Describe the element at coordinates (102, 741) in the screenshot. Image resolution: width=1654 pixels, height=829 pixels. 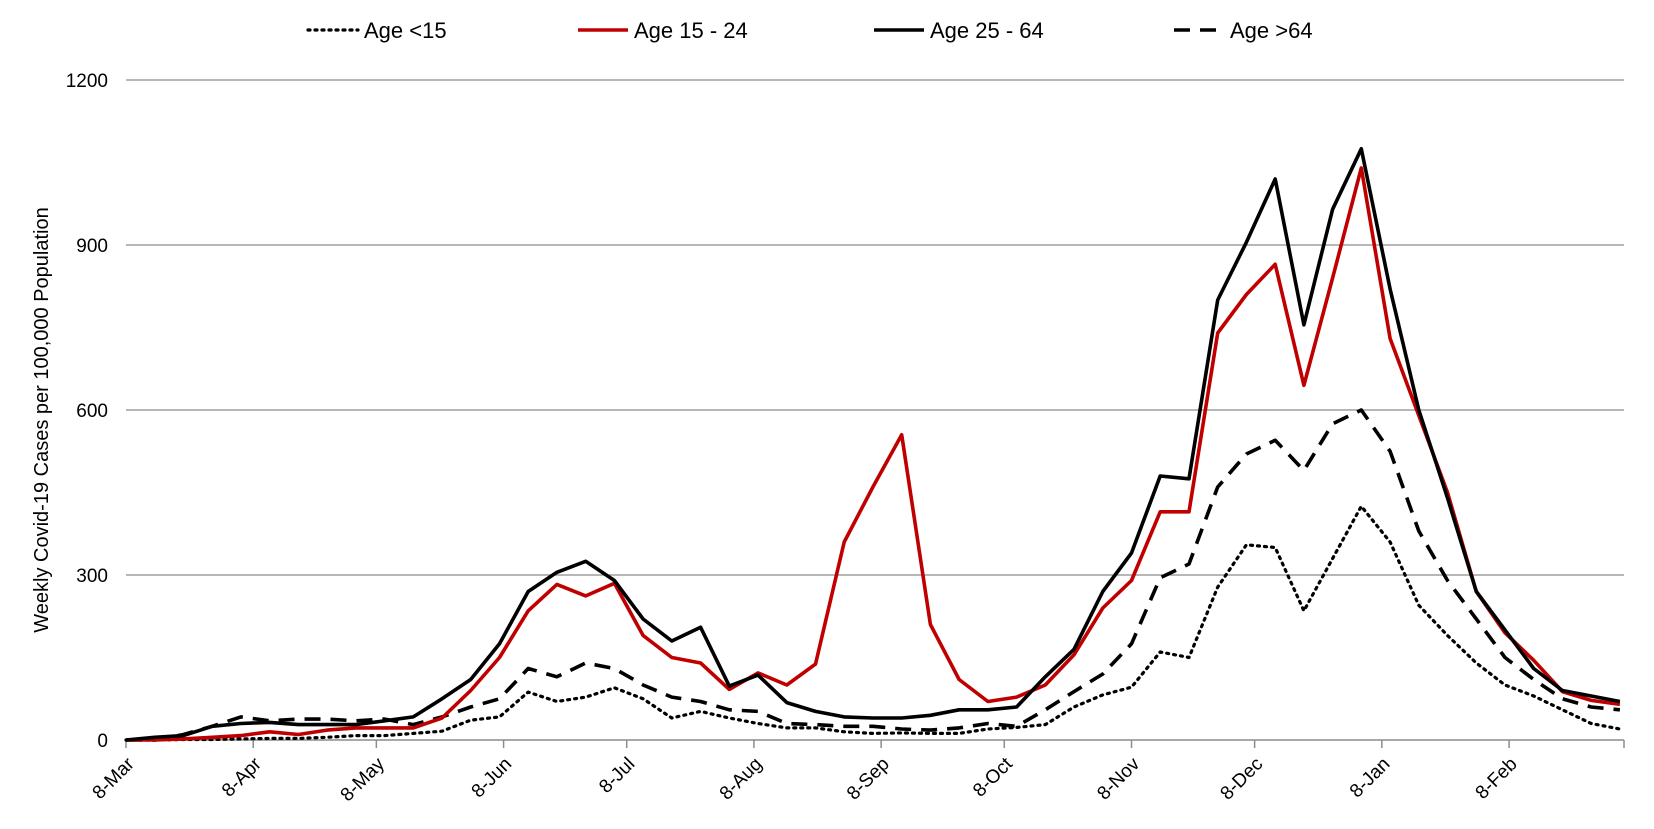
I see `y-tick-label: 0` at that location.